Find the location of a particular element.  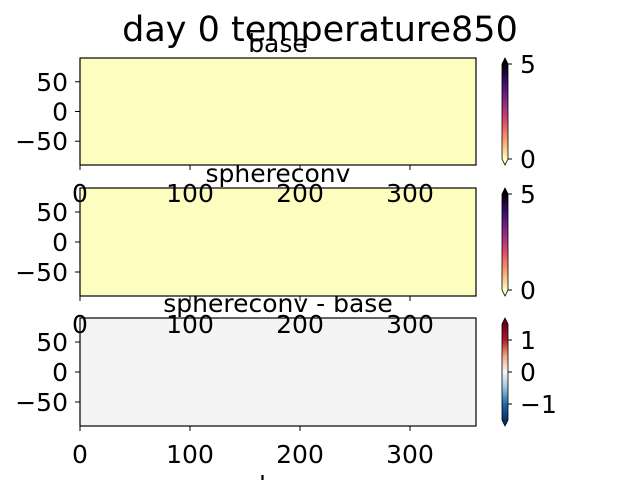

x-axis-label: lon is located at coordinates (278, 475).